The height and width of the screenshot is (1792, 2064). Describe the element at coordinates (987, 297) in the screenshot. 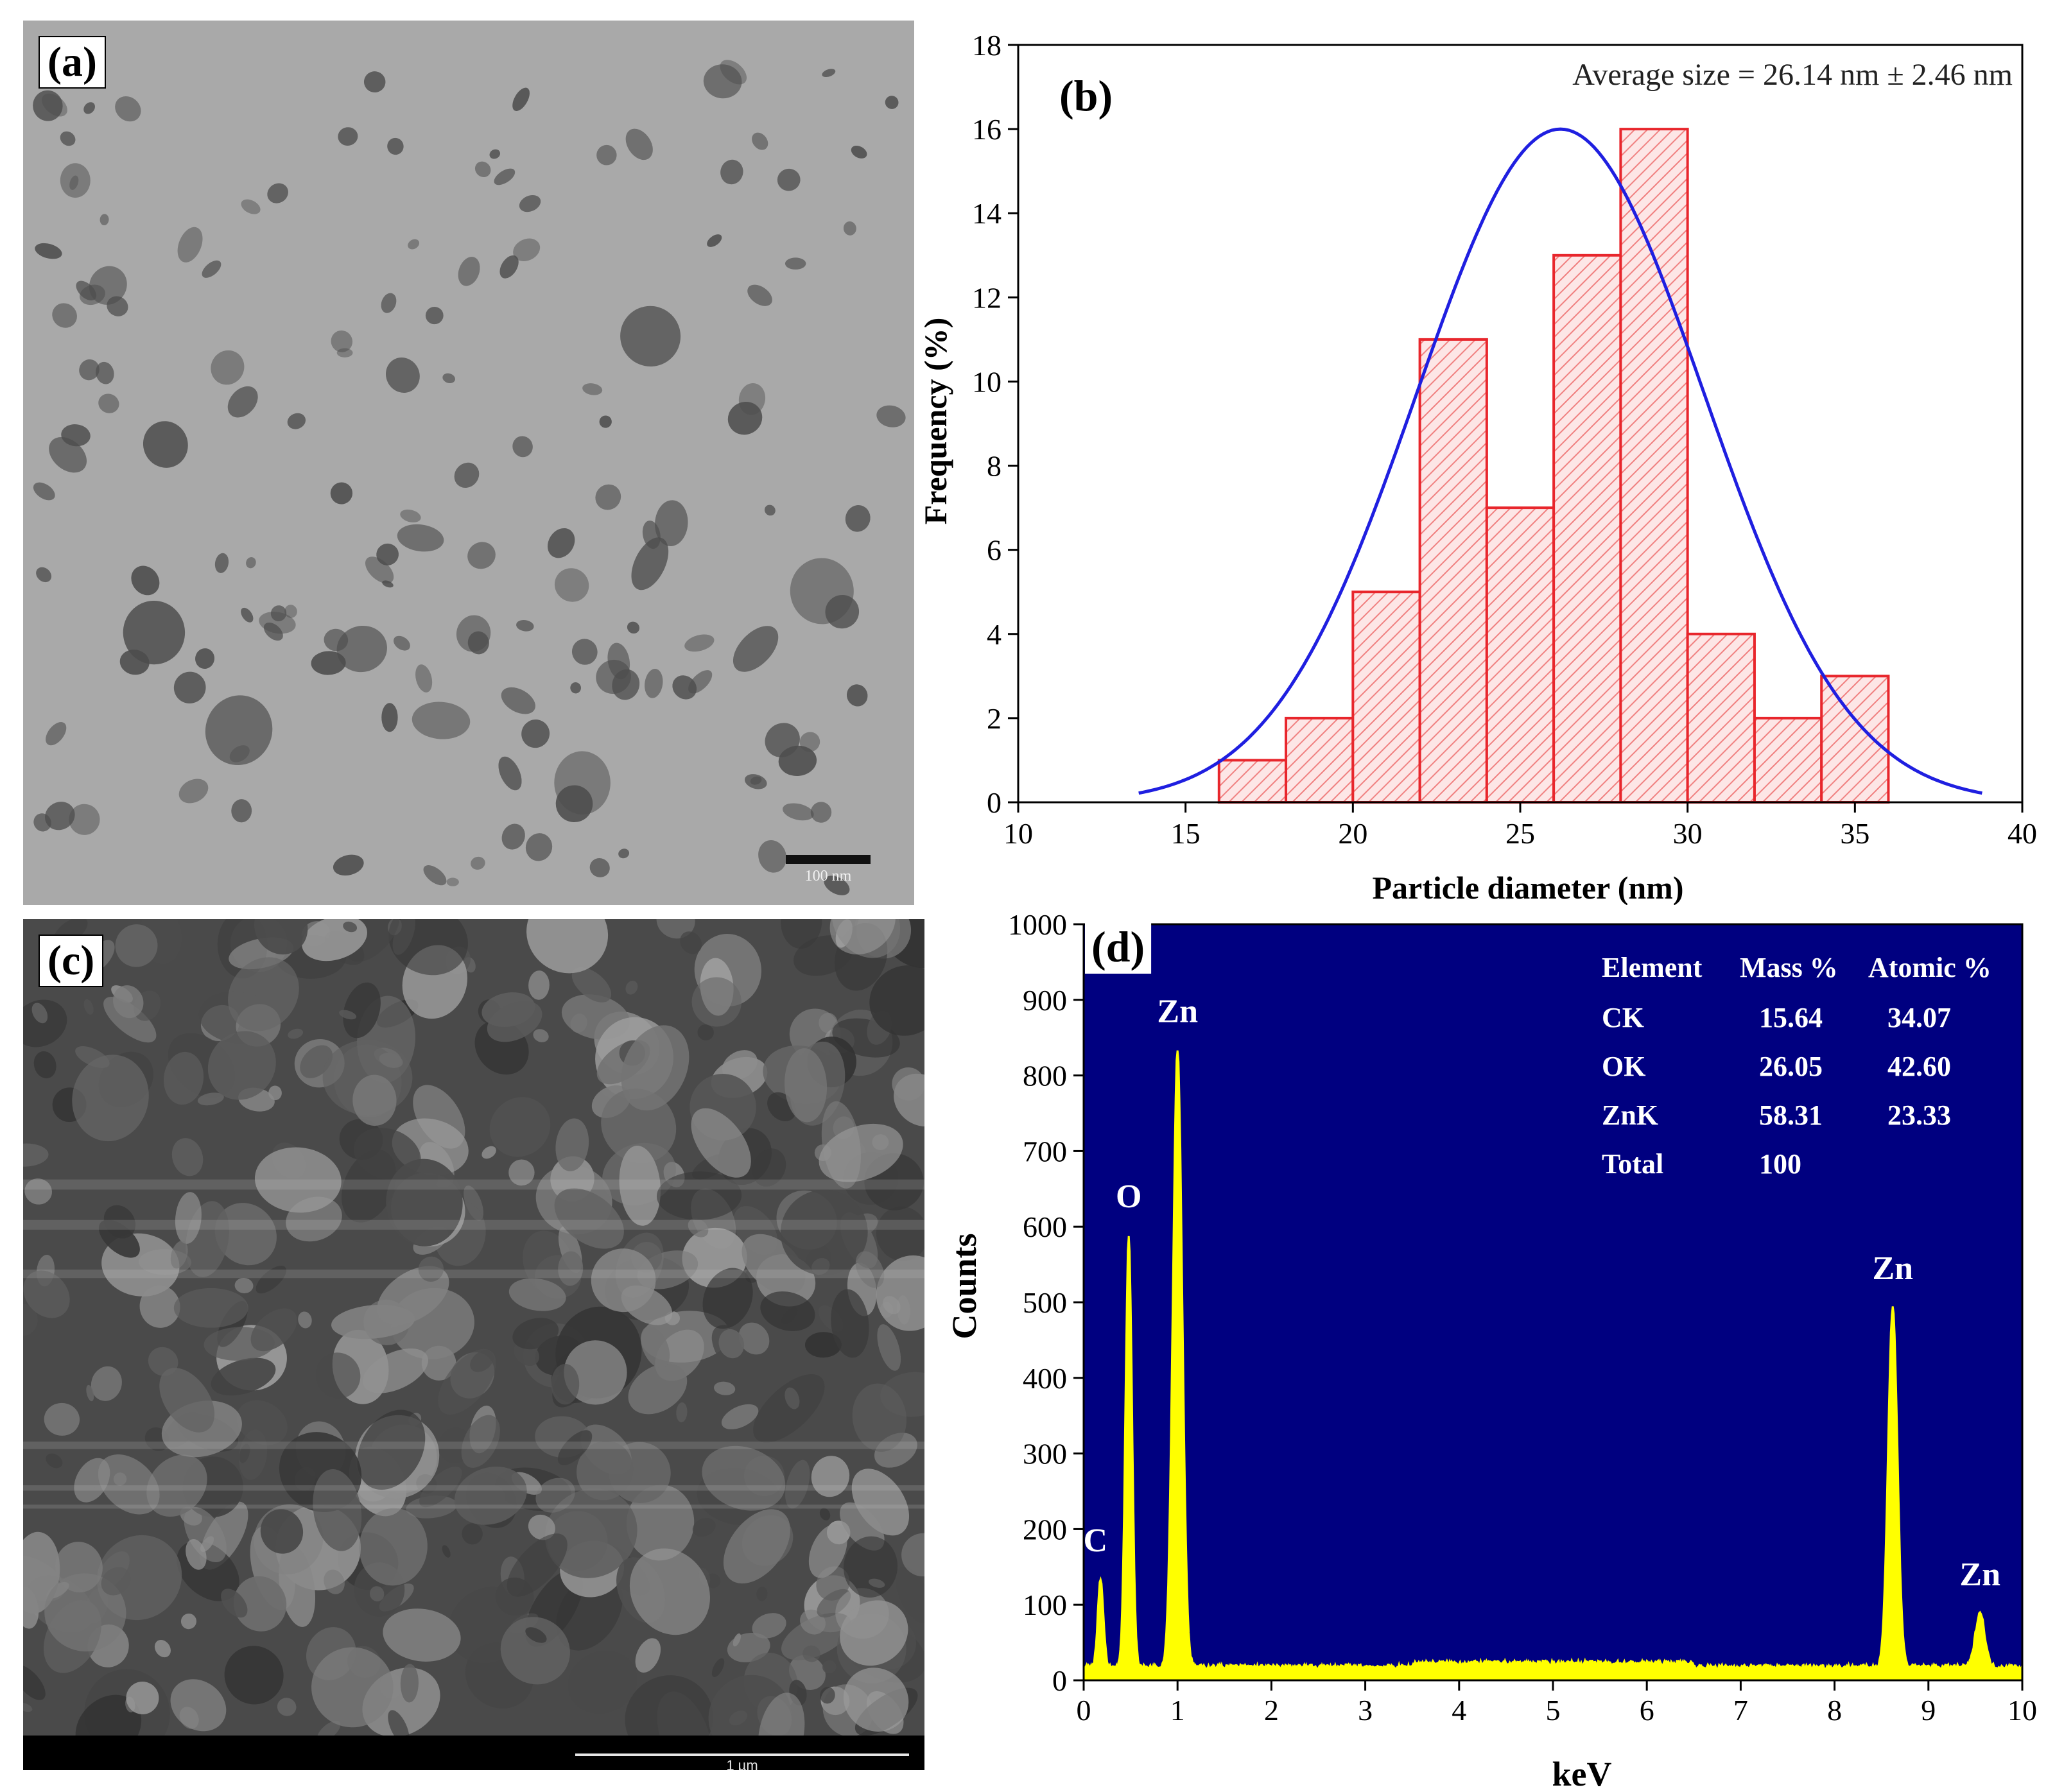

I see `y-tick-label: 12` at that location.